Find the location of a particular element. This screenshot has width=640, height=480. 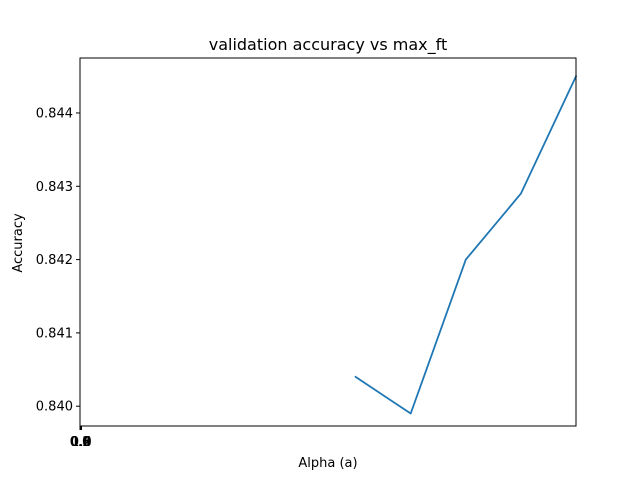

x-tick-label: 0.2 is located at coordinates (80, 442).